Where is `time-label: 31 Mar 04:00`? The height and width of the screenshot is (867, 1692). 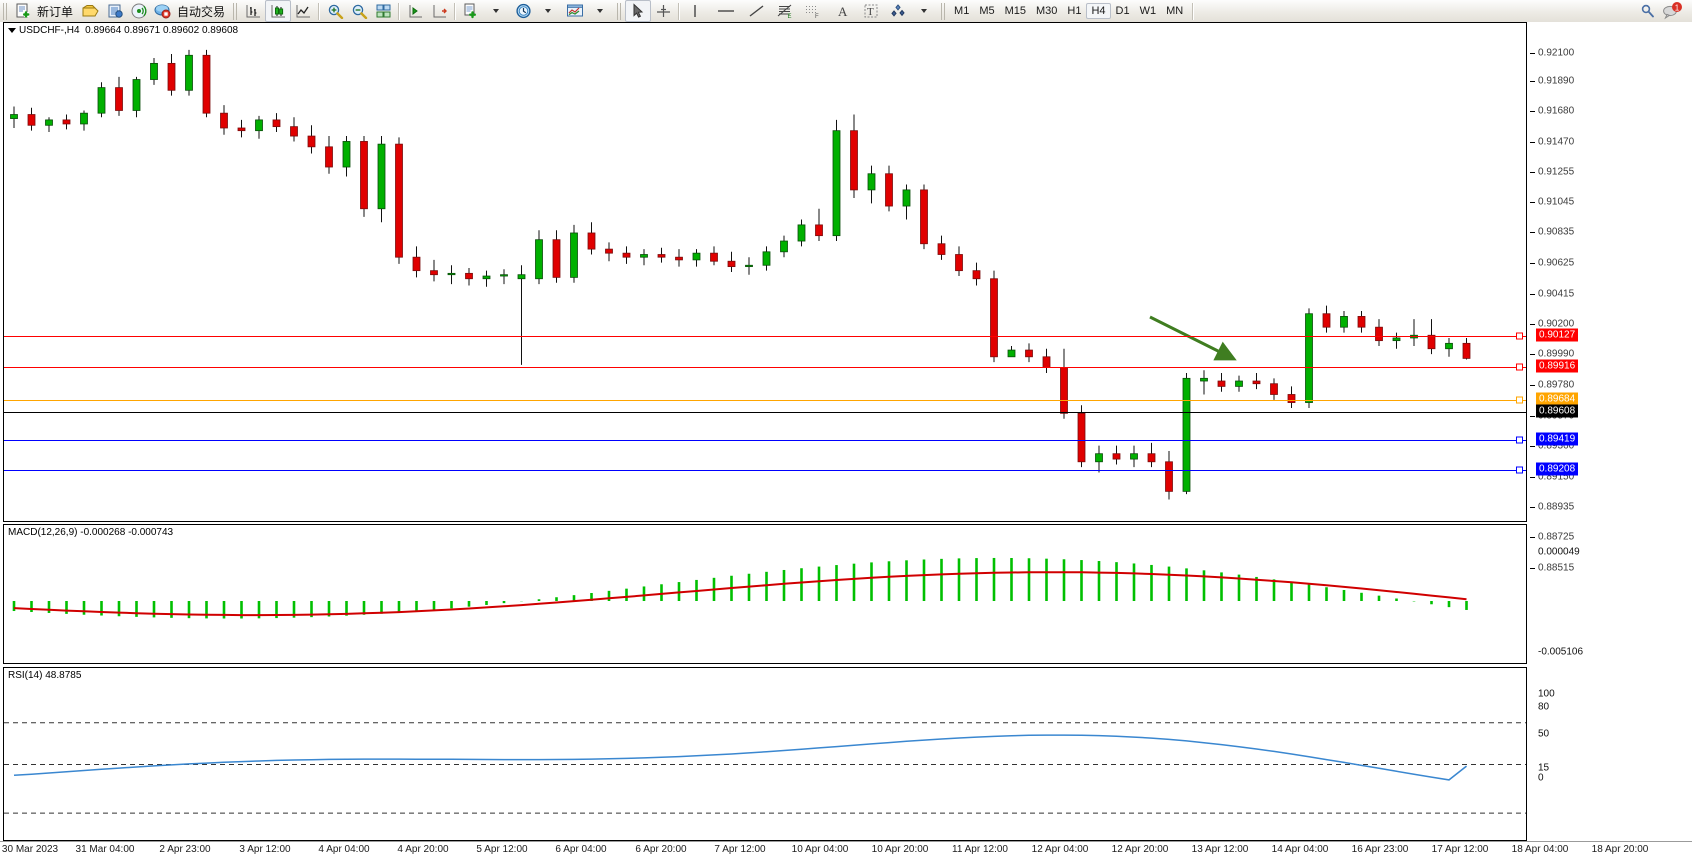 time-label: 31 Mar 04:00 is located at coordinates (105, 849).